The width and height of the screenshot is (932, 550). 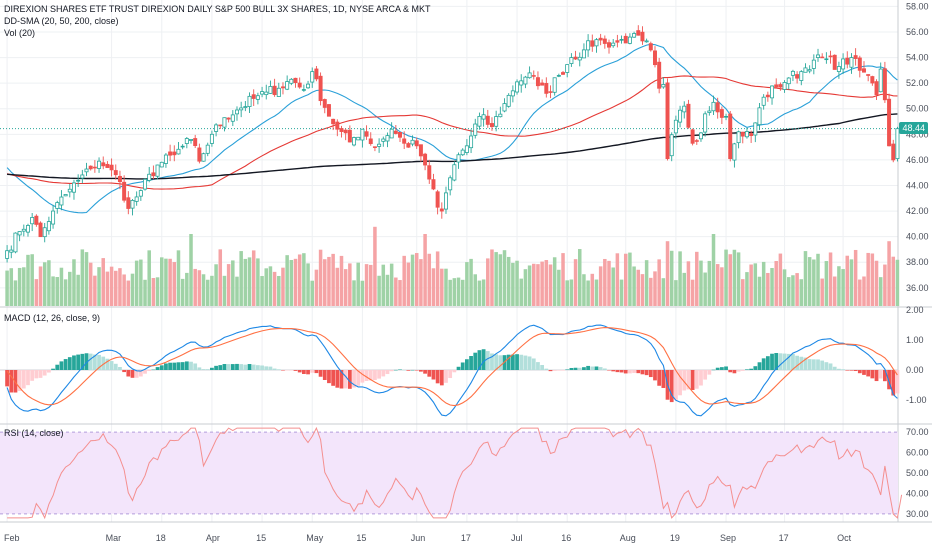 I want to click on price-tick-label: 58.00, so click(x=917, y=6).